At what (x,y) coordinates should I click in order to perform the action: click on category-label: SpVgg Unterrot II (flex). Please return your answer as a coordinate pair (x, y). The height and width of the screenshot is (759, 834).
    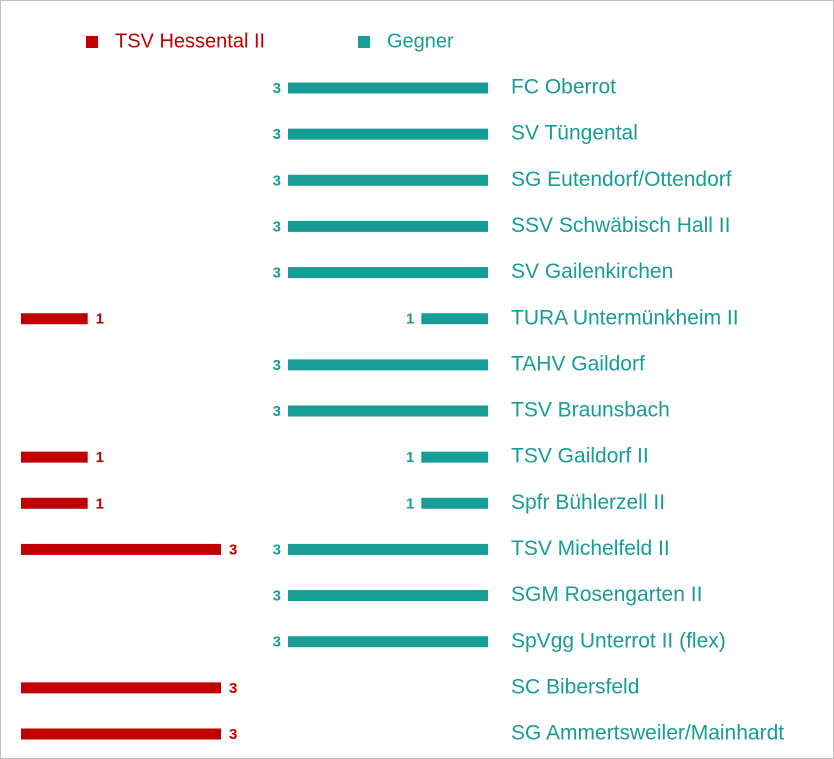
    Looking at the image, I should click on (618, 640).